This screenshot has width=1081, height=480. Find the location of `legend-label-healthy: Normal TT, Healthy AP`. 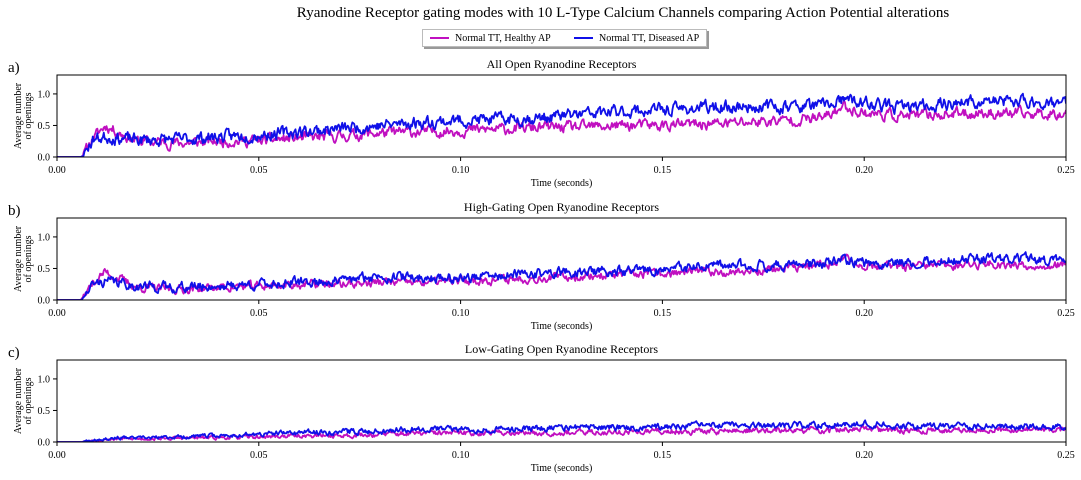

legend-label-healthy: Normal TT, Healthy AP is located at coordinates (503, 38).